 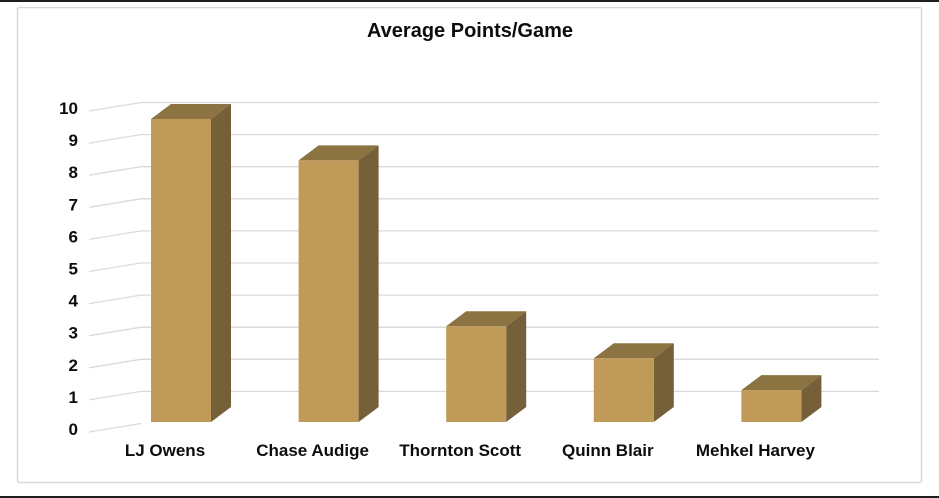 What do you see at coordinates (460, 450) in the screenshot?
I see `x-axis-category-label: Thornton Scott` at bounding box center [460, 450].